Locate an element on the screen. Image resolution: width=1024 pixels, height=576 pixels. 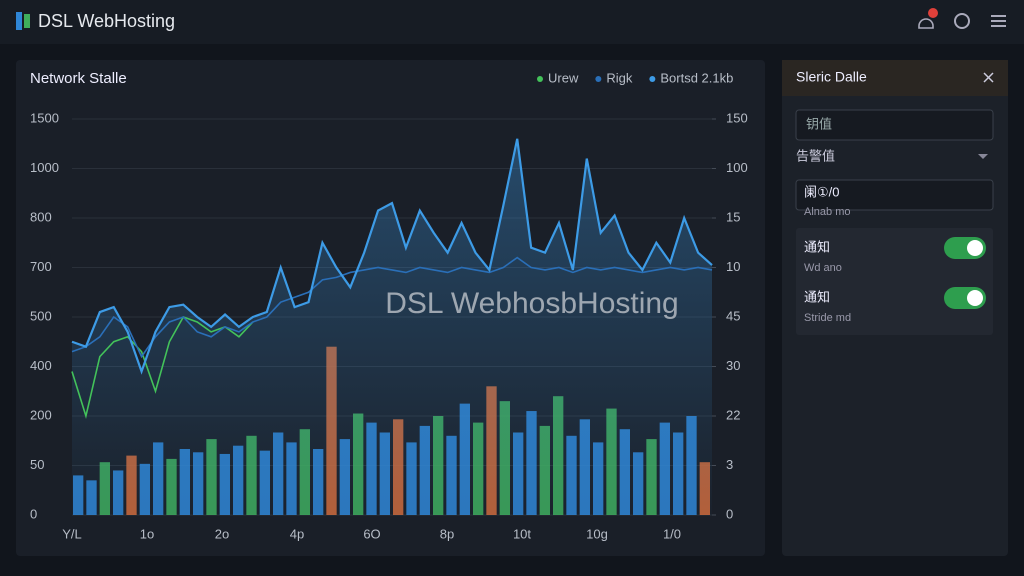
x-tick-label: 4p is located at coordinates (297, 533).